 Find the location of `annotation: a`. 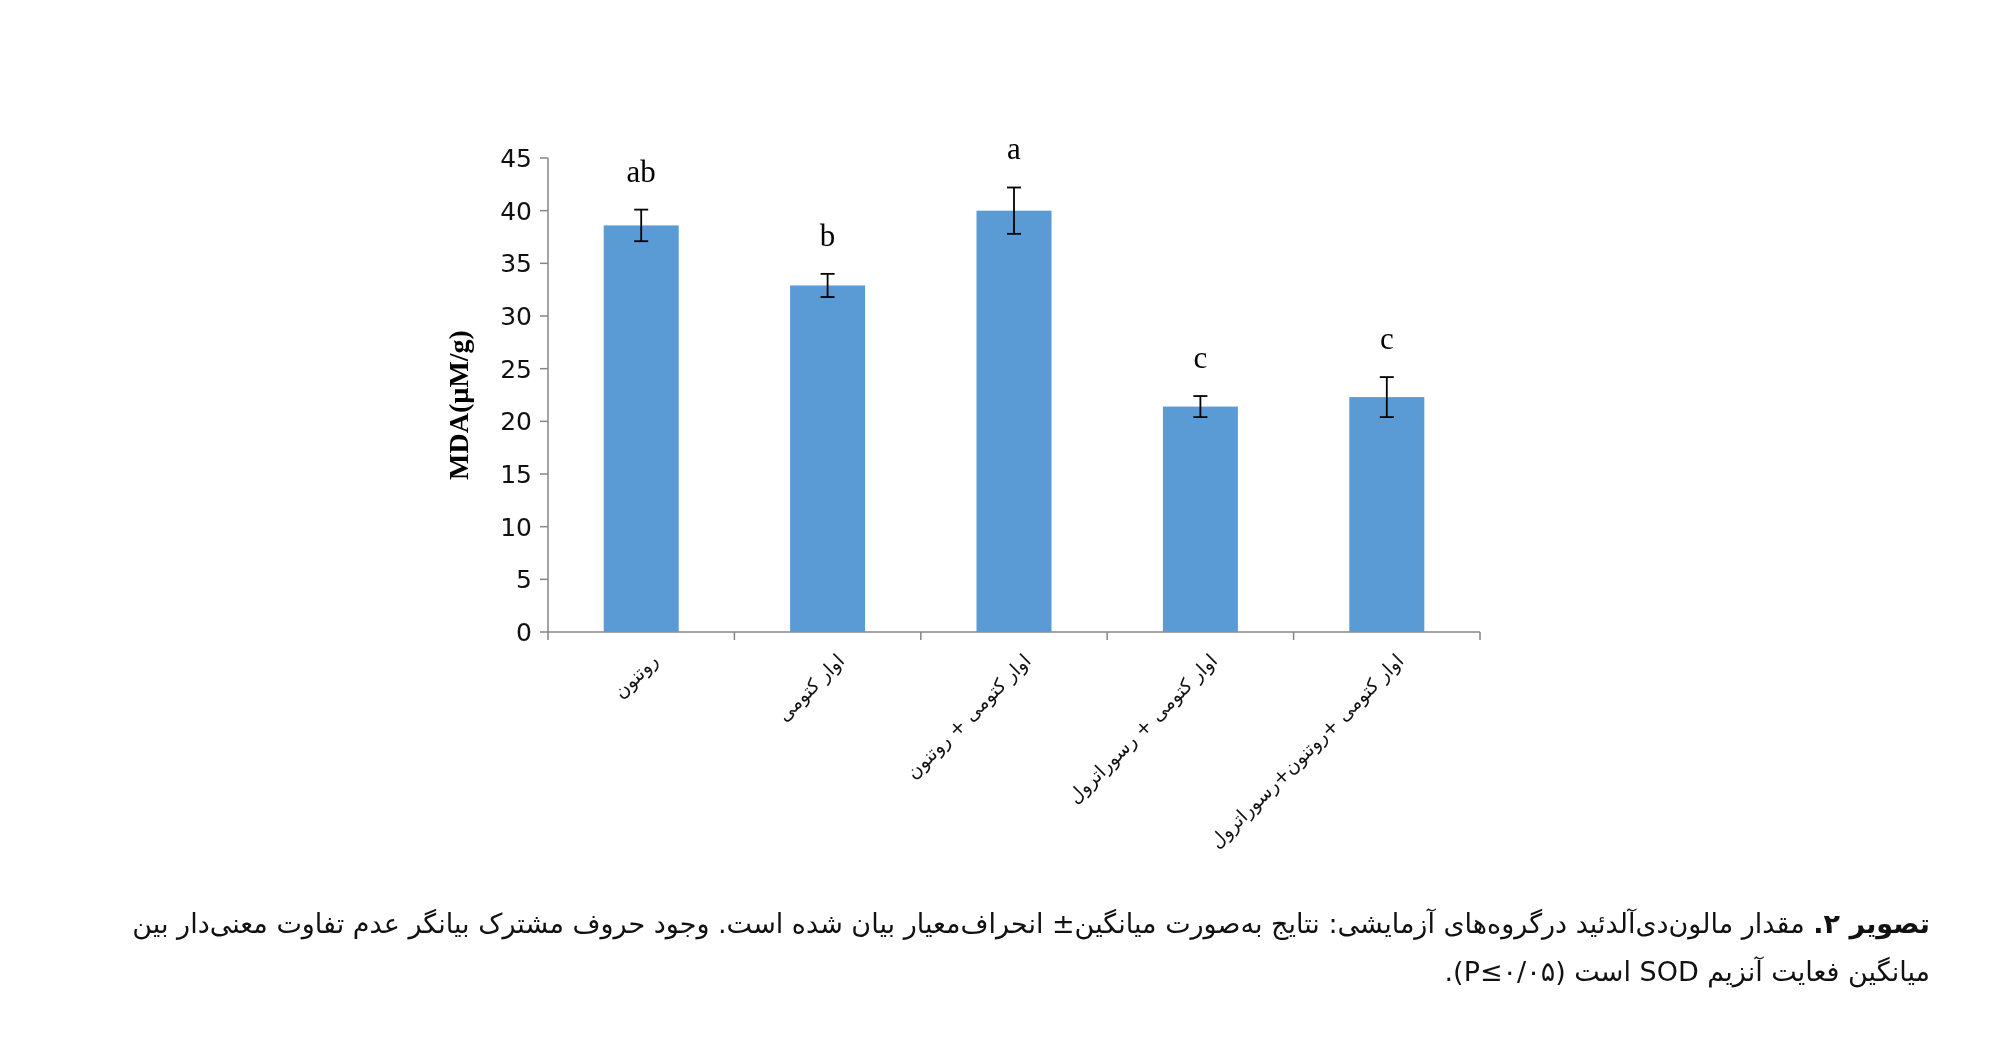

annotation: a is located at coordinates (1014, 149).